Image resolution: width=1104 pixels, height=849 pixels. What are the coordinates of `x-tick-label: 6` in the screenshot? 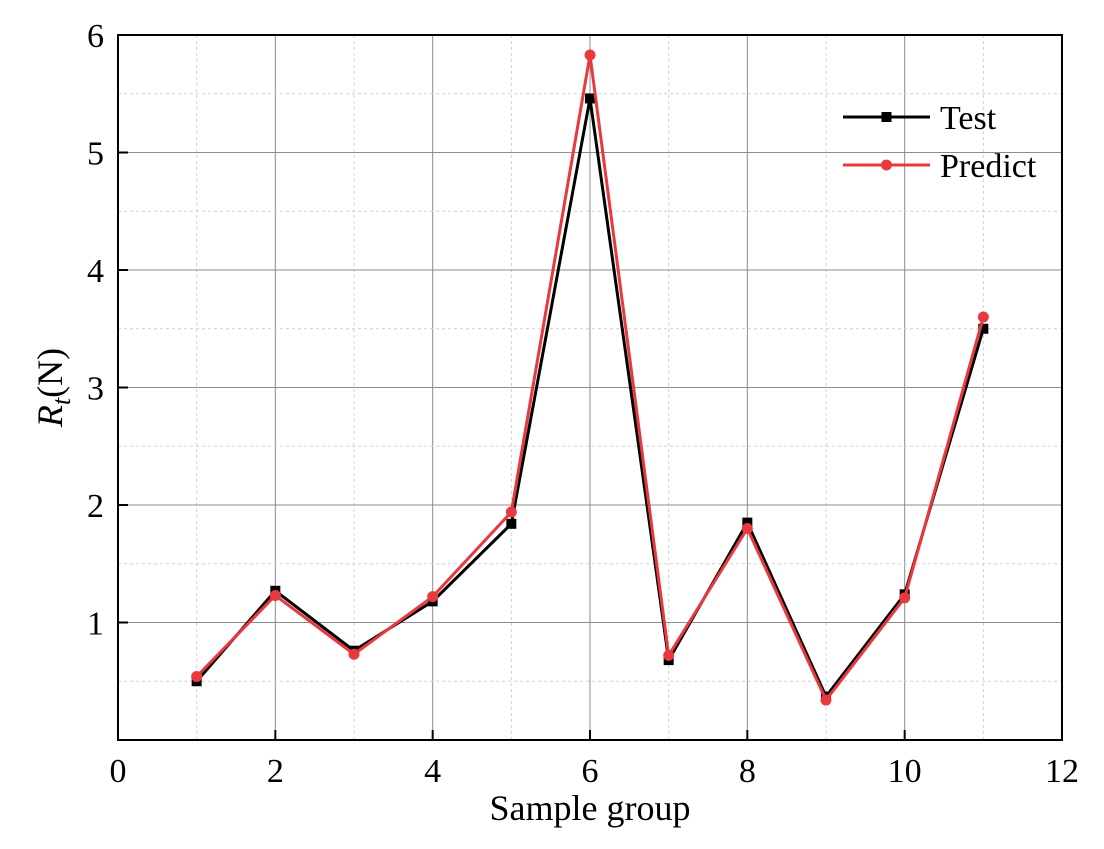 It's located at (590, 771).